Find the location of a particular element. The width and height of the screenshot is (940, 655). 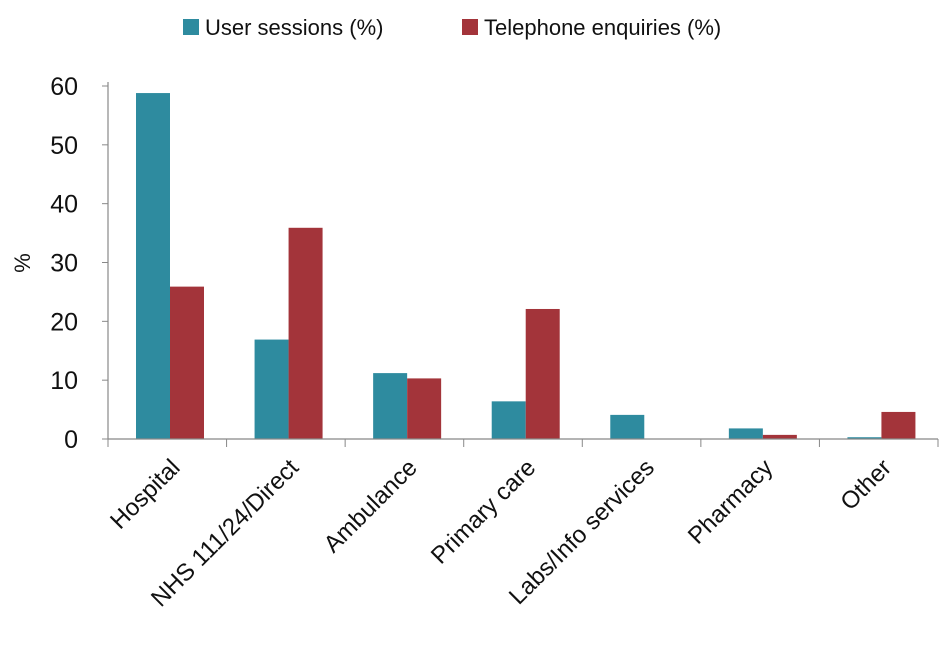

x-tick-label: Hospital is located at coordinates (145, 494).